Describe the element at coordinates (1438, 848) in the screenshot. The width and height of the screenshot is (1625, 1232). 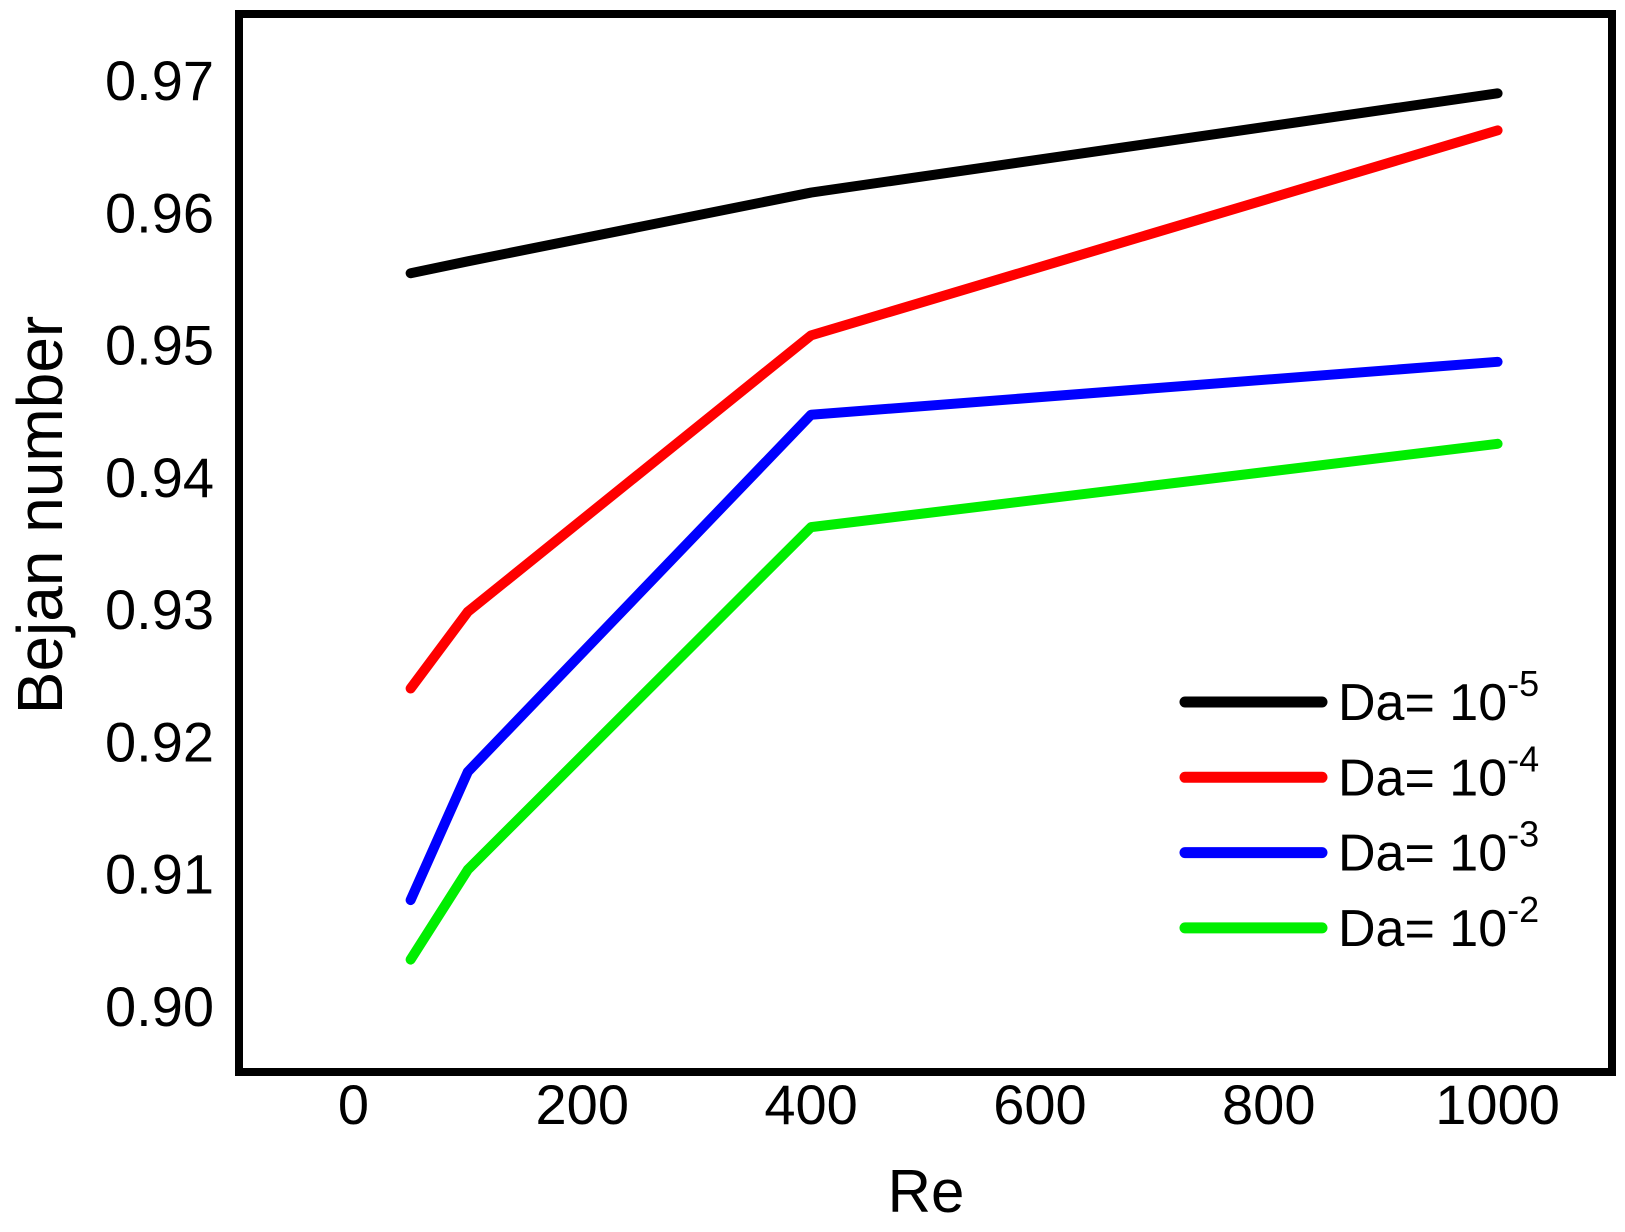
I see `legend-label: Da= 10-3` at that location.